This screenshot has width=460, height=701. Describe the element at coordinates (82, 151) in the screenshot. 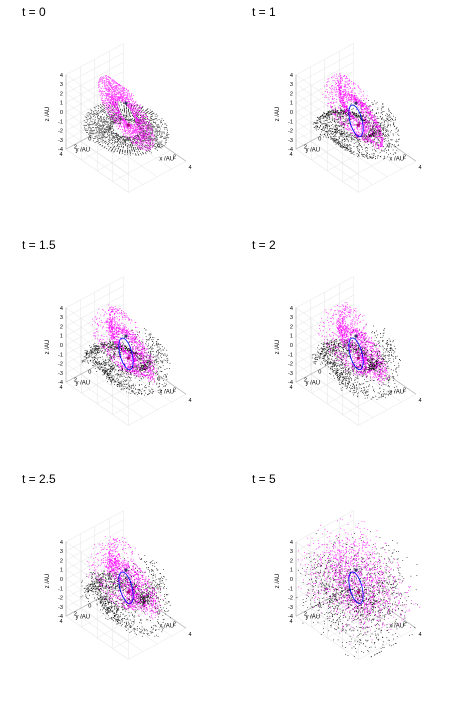

I see `y-axis-title: y /AU` at that location.